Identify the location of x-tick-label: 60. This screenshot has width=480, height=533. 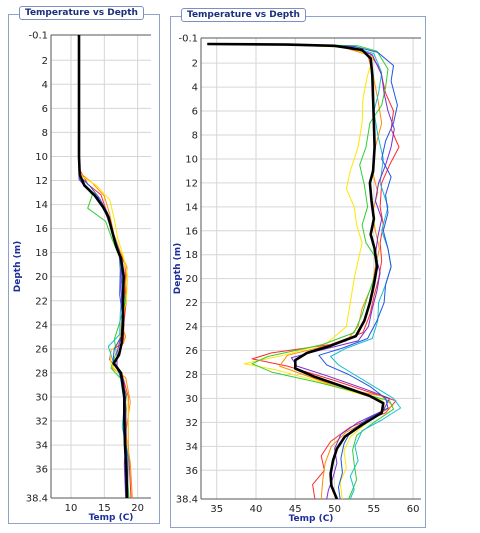
(413, 509).